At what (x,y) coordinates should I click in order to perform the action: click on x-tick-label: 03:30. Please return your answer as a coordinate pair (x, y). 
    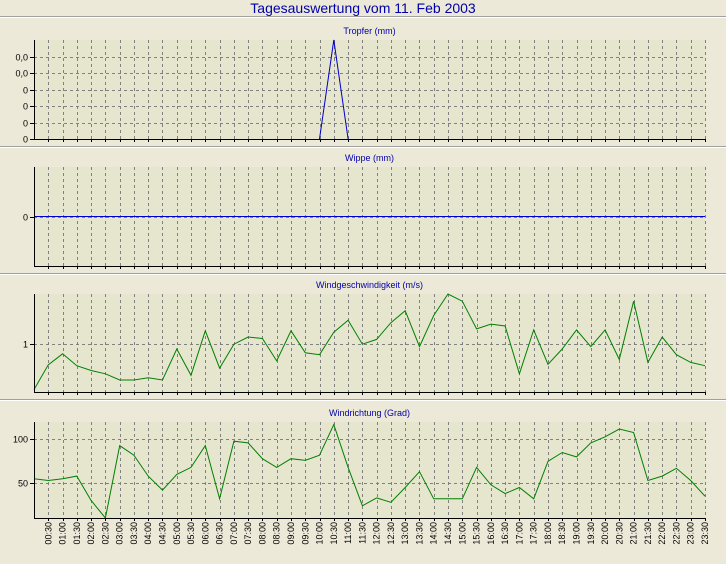
    Looking at the image, I should click on (134, 533).